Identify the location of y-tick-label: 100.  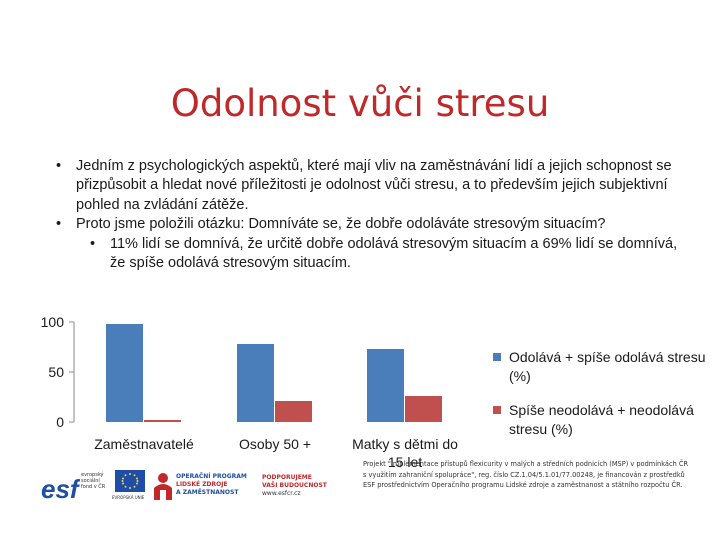
(53, 322).